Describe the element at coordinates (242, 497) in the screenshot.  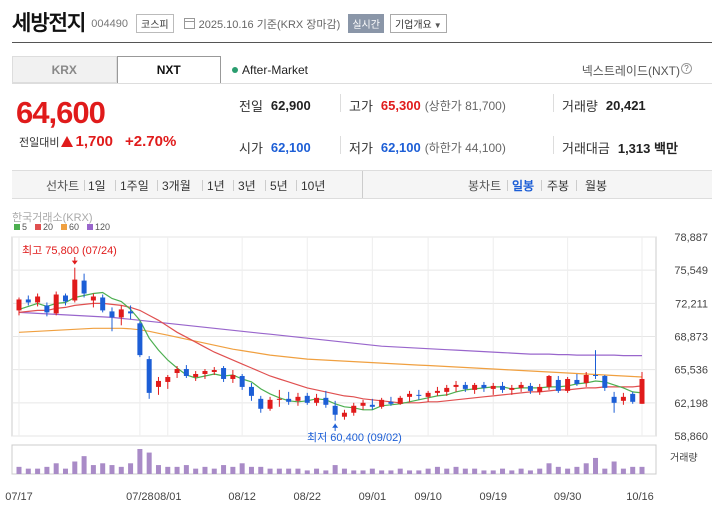
I see `x-tick-label: 08/12` at that location.